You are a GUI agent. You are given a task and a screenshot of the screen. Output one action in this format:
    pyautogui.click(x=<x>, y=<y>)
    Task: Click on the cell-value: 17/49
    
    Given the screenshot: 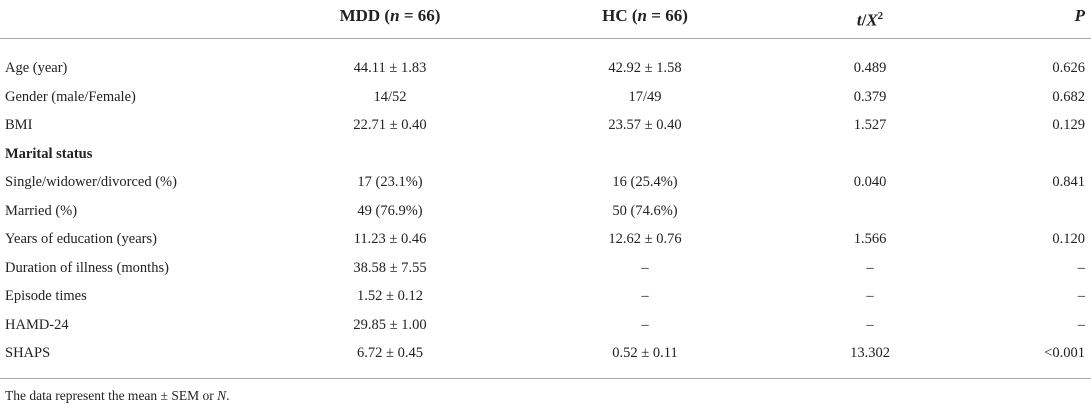 What is the action you would take?
    pyautogui.click(x=645, y=96)
    